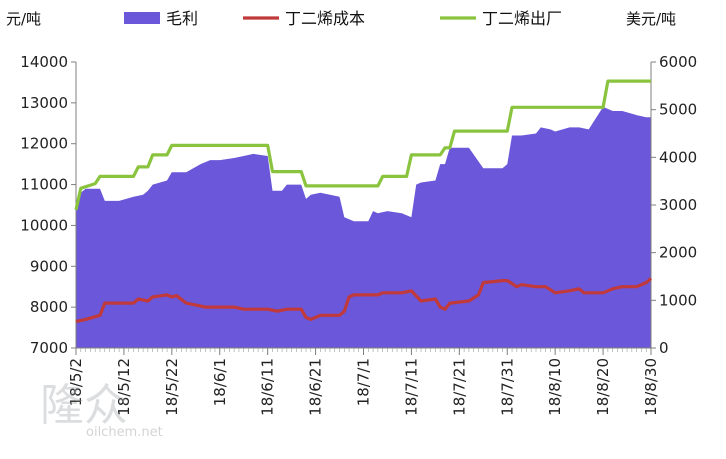 This screenshot has width=726, height=459. Describe the element at coordinates (678, 253) in the screenshot. I see `right-tick-label: 2000` at that location.